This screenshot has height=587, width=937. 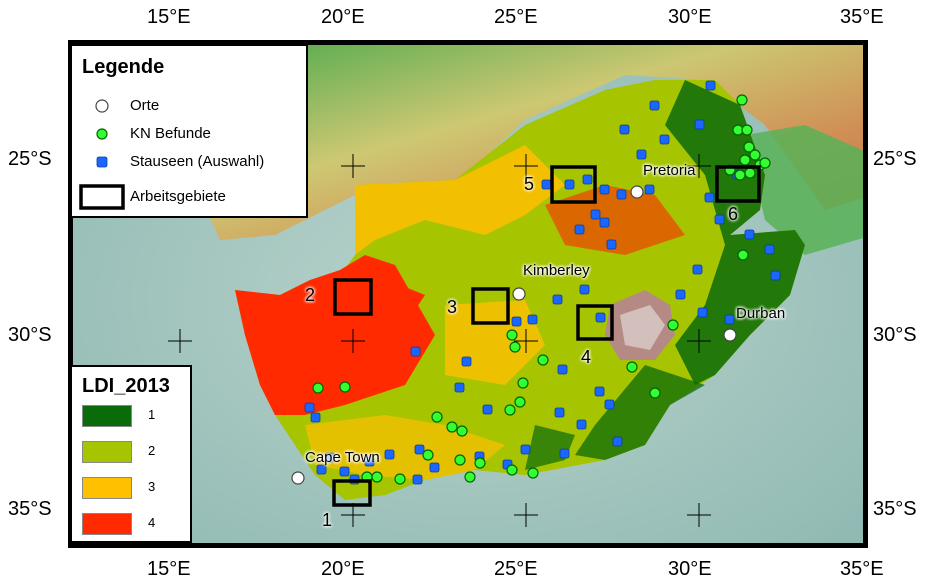 I want to click on study-area-number-2: 2, so click(x=310, y=295).